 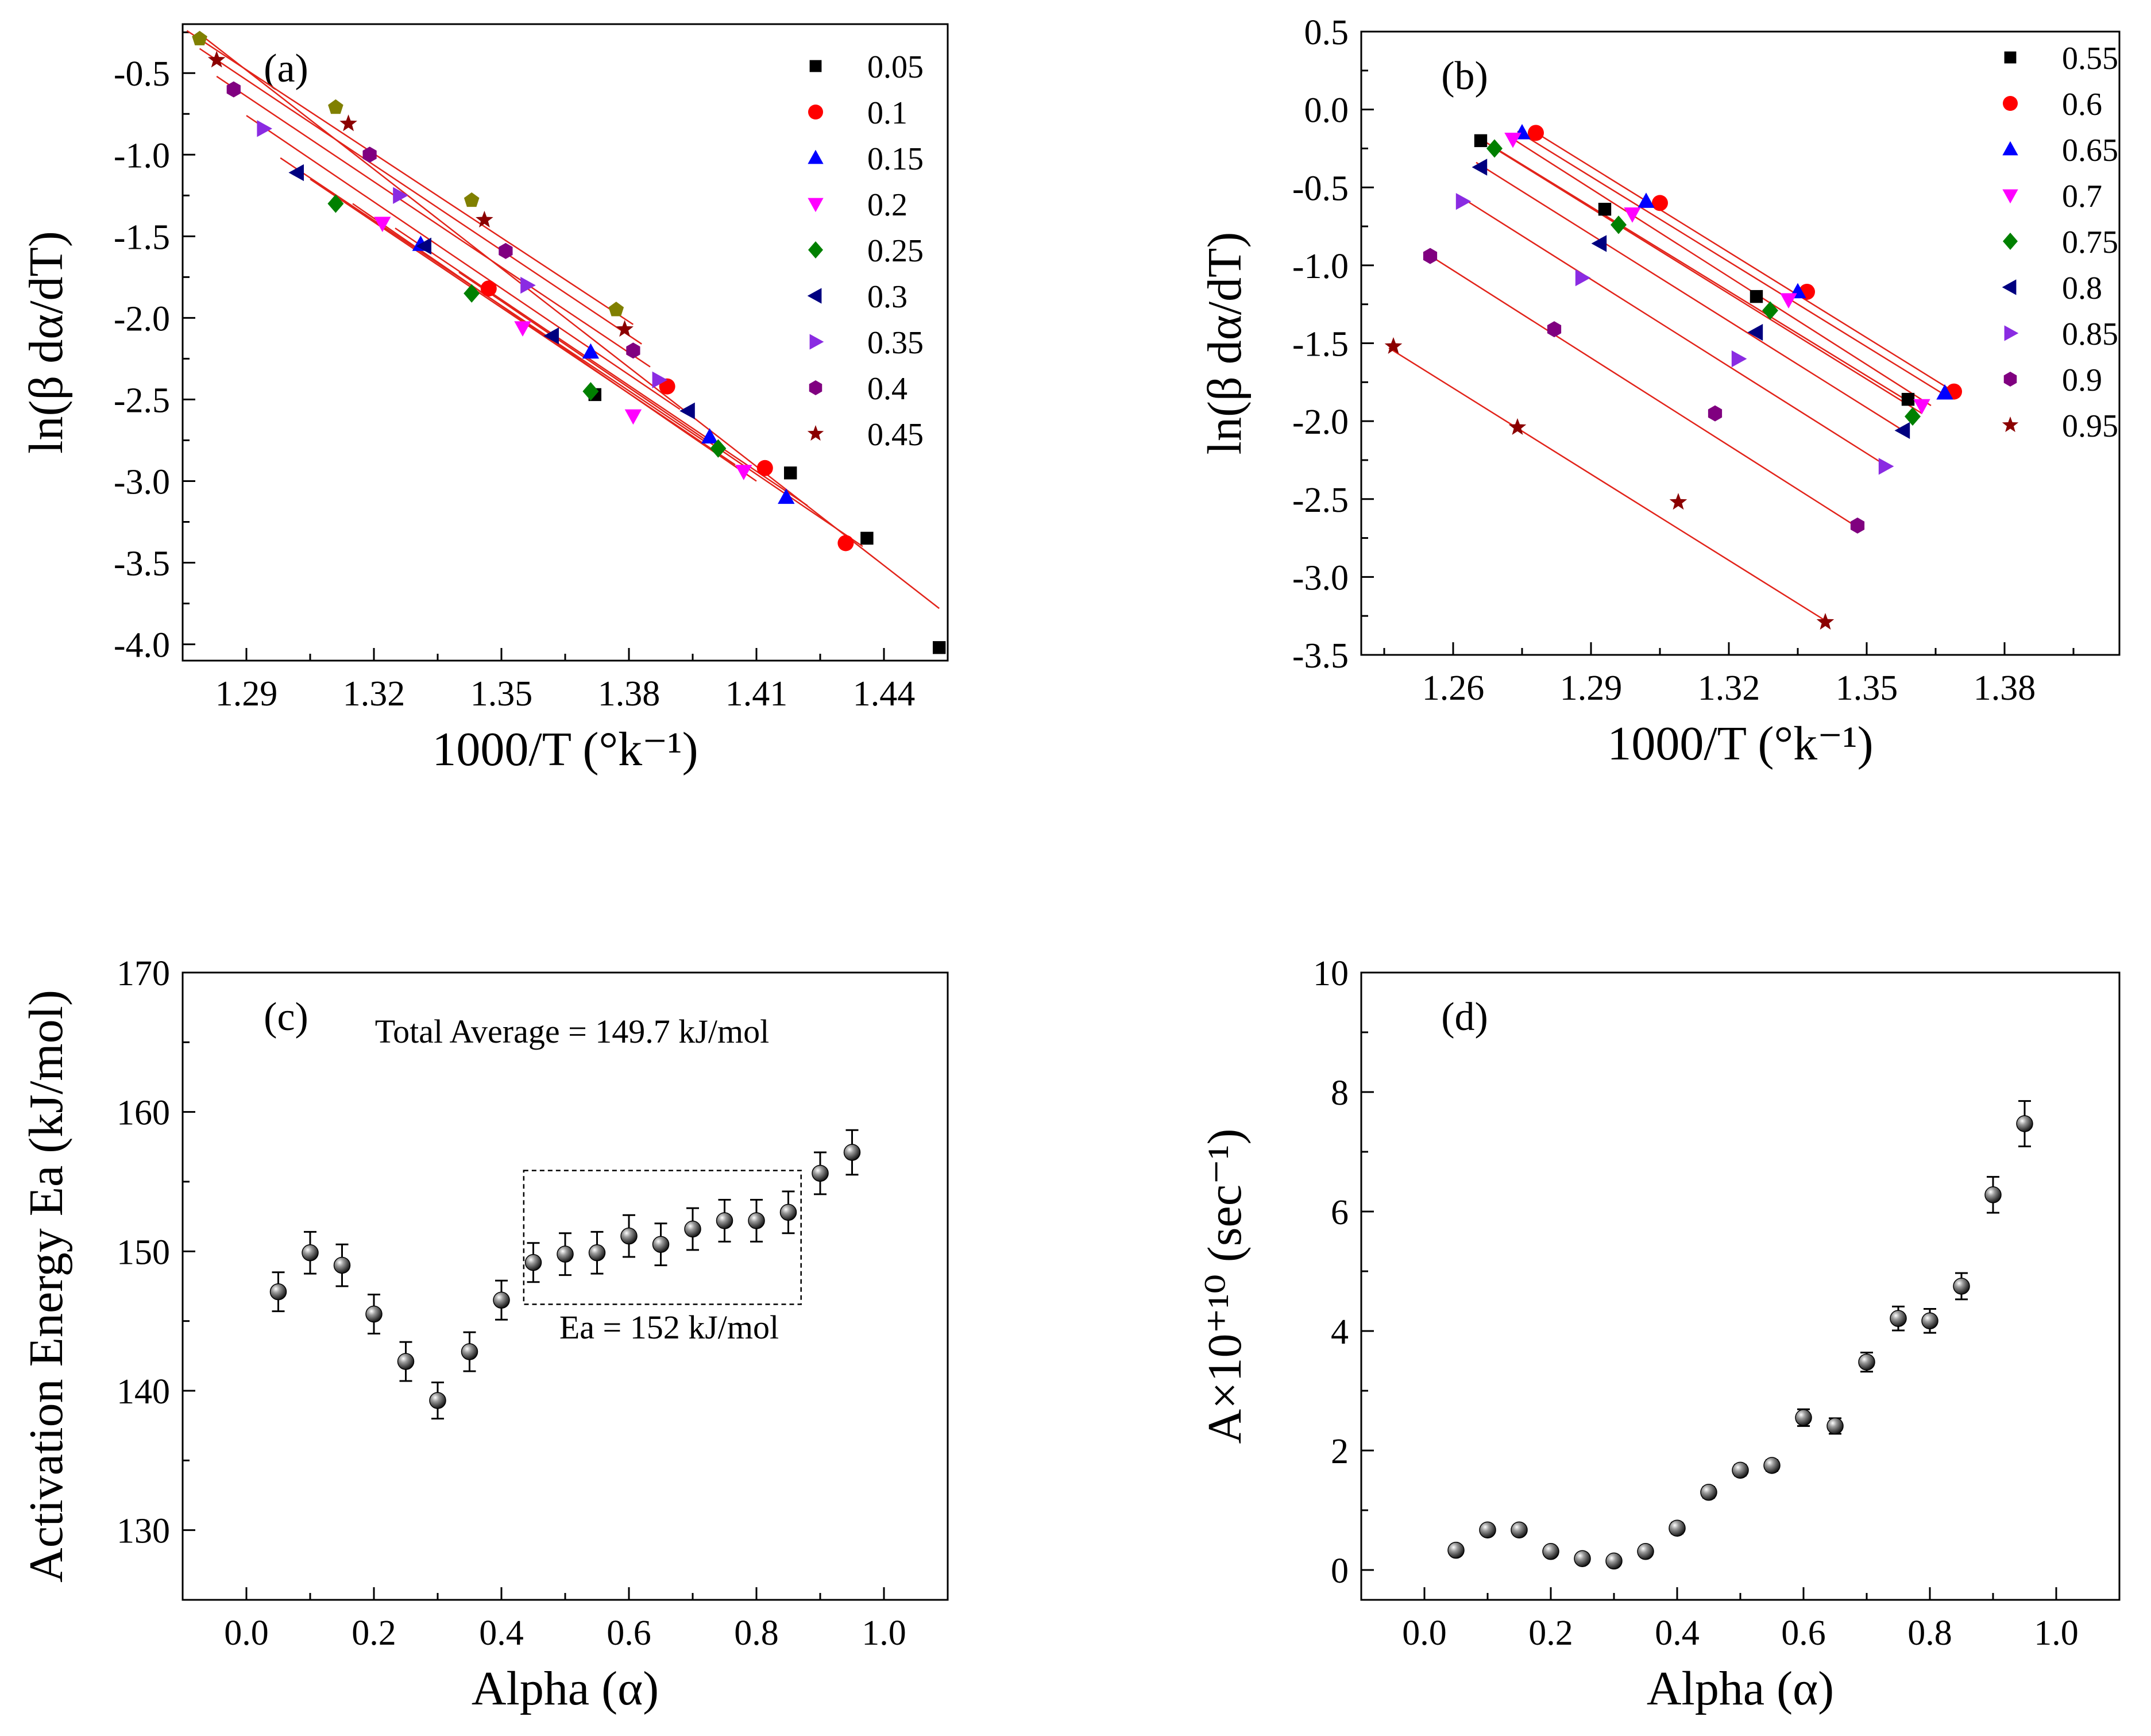 What do you see at coordinates (895, 159) in the screenshot?
I see `legend-label: 0.15` at bounding box center [895, 159].